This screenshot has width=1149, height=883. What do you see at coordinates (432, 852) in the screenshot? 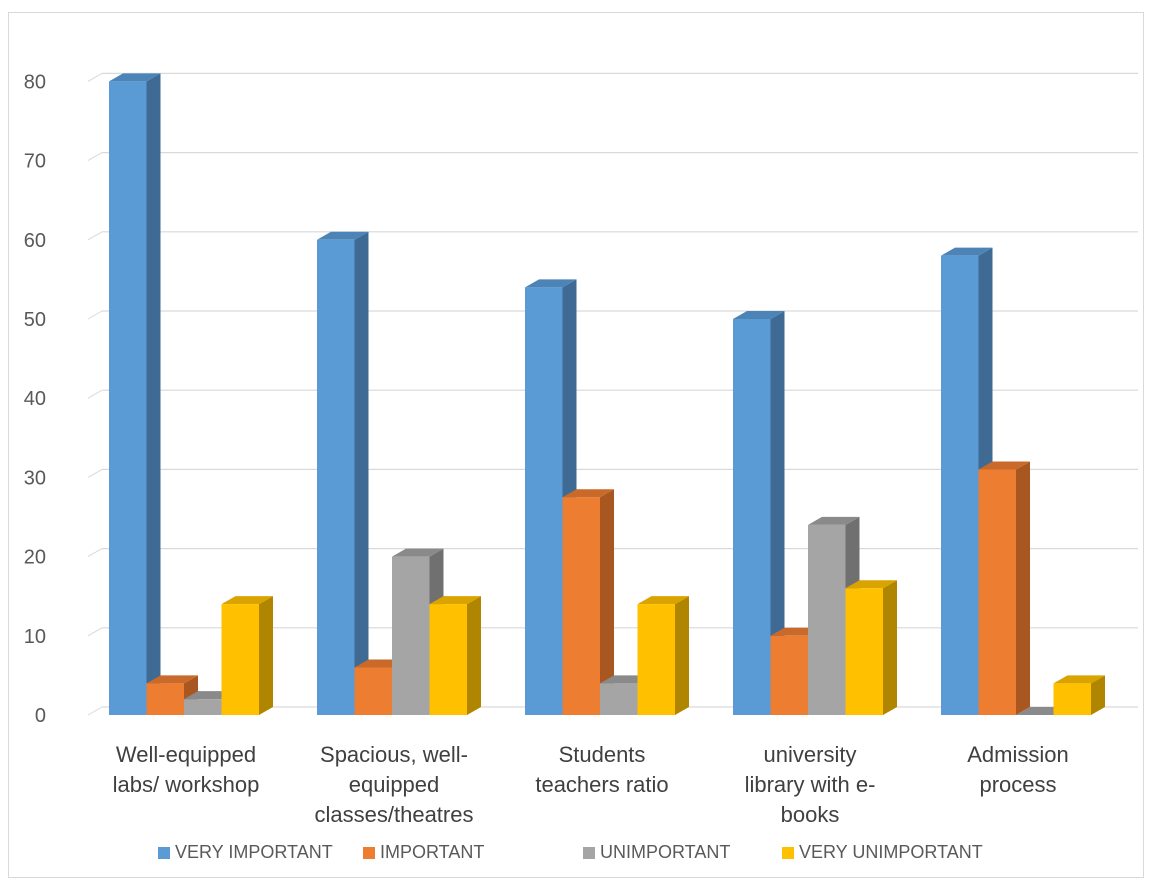
I see `legend-label: IMPORTANT` at bounding box center [432, 852].